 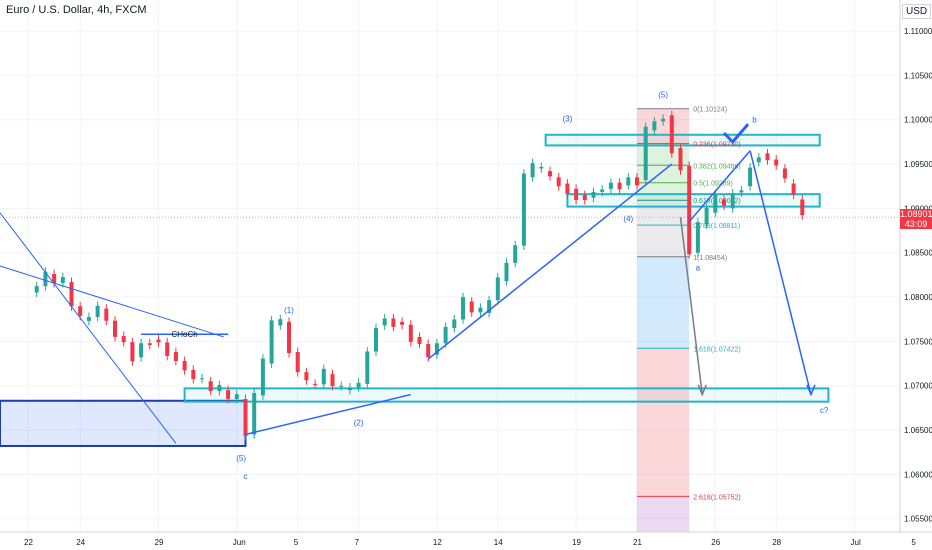 What do you see at coordinates (824, 410) in the screenshot?
I see `wave-label: c?` at bounding box center [824, 410].